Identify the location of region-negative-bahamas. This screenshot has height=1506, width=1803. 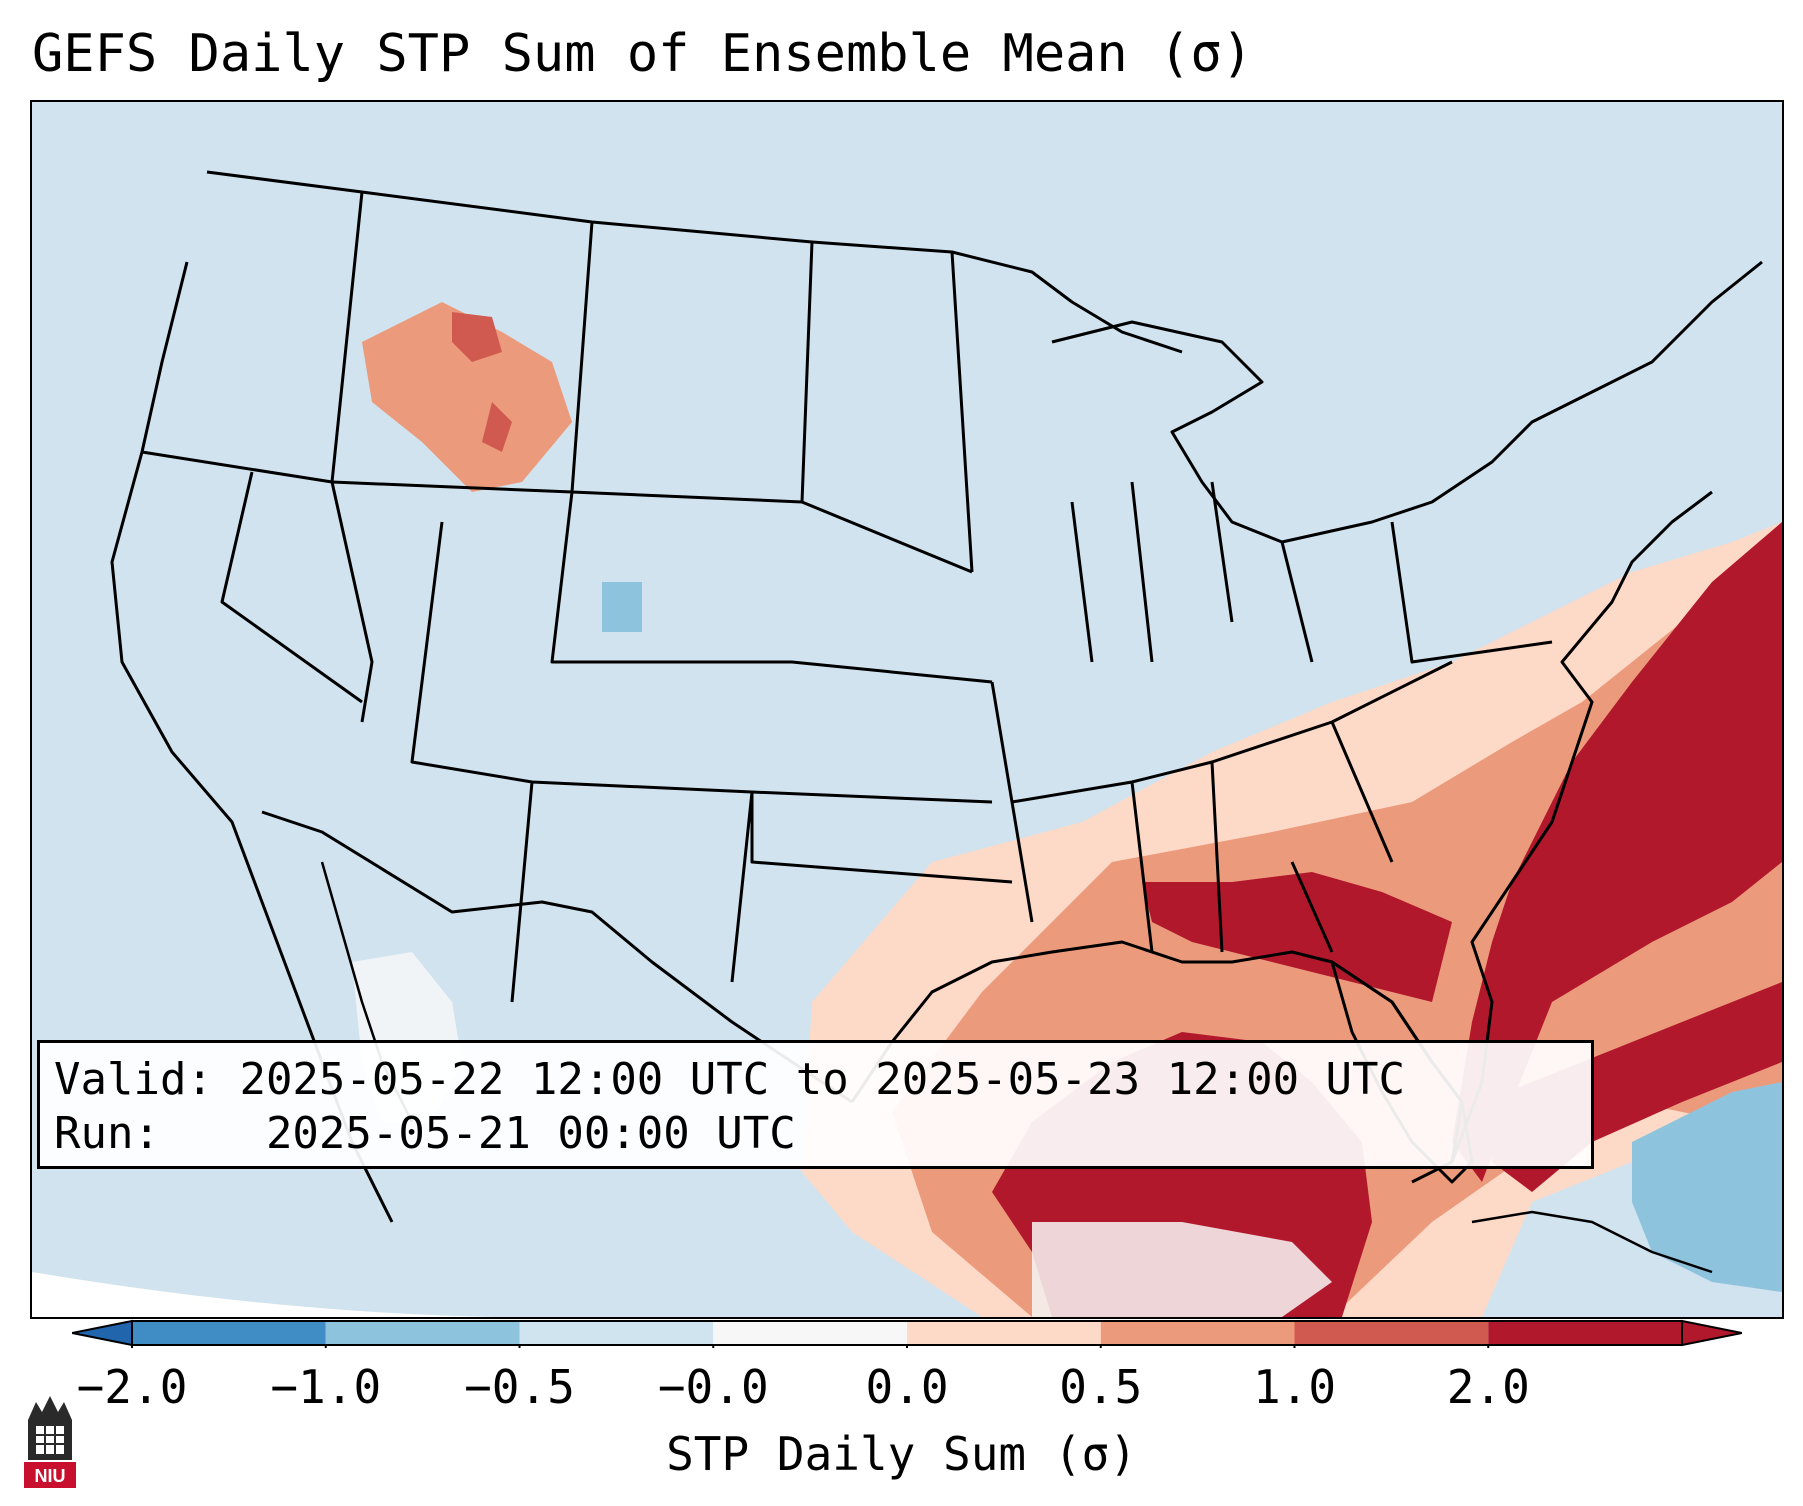
(1707, 1187).